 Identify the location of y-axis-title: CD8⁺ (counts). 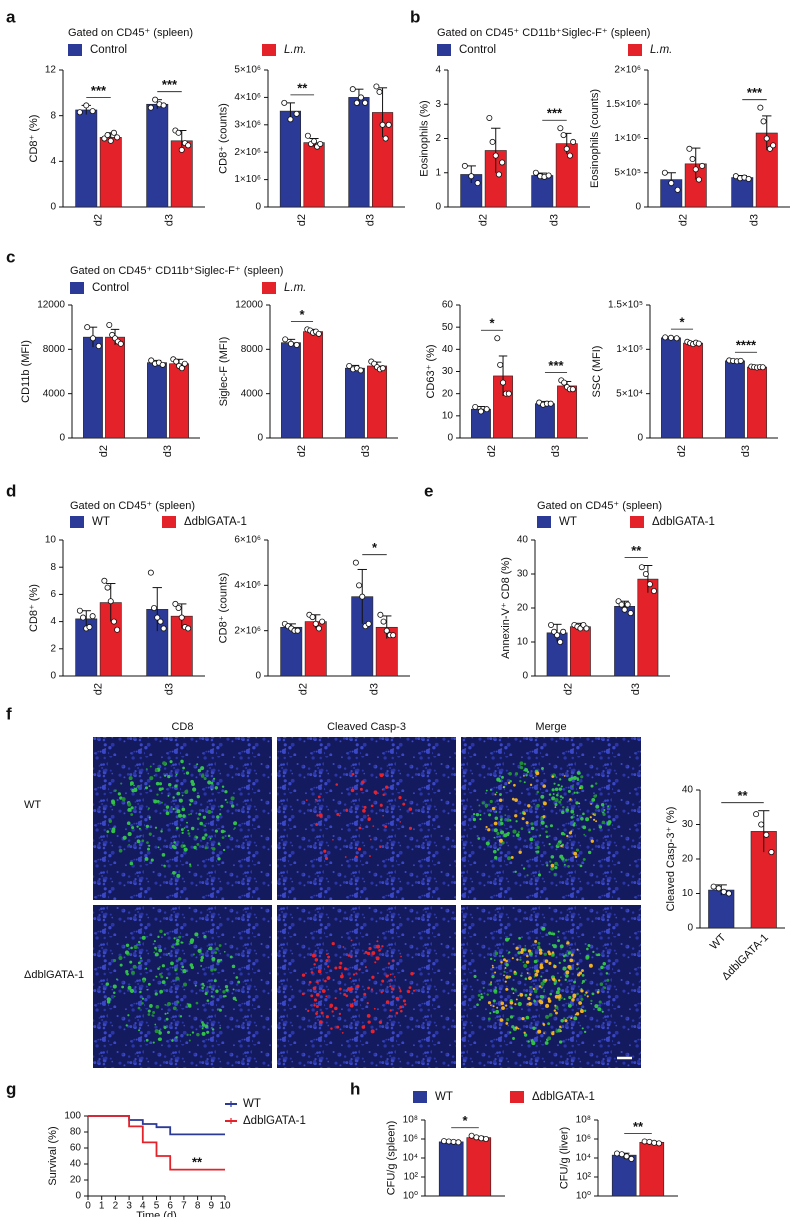
(223, 138).